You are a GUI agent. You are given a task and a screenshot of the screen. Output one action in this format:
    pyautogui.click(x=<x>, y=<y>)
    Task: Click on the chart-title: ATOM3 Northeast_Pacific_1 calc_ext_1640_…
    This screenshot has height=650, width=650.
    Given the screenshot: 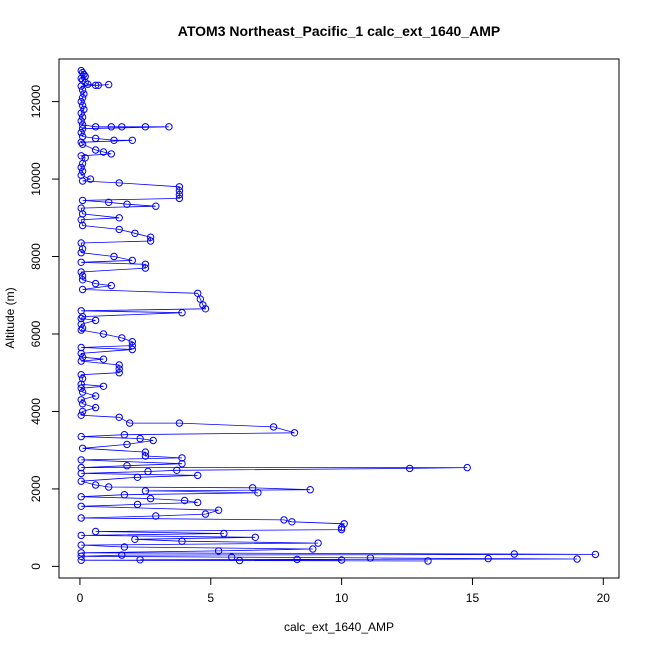 What is the action you would take?
    pyautogui.click(x=339, y=31)
    